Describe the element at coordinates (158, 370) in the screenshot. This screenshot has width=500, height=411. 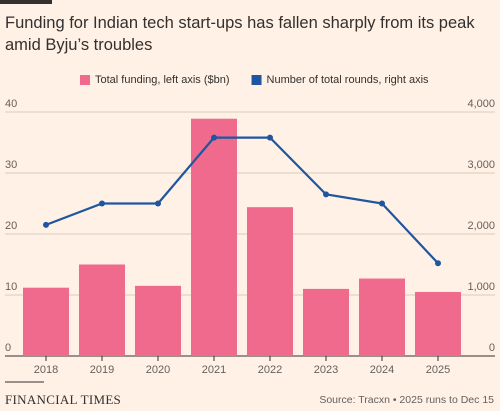
I see `x-tick-label: 2020` at that location.